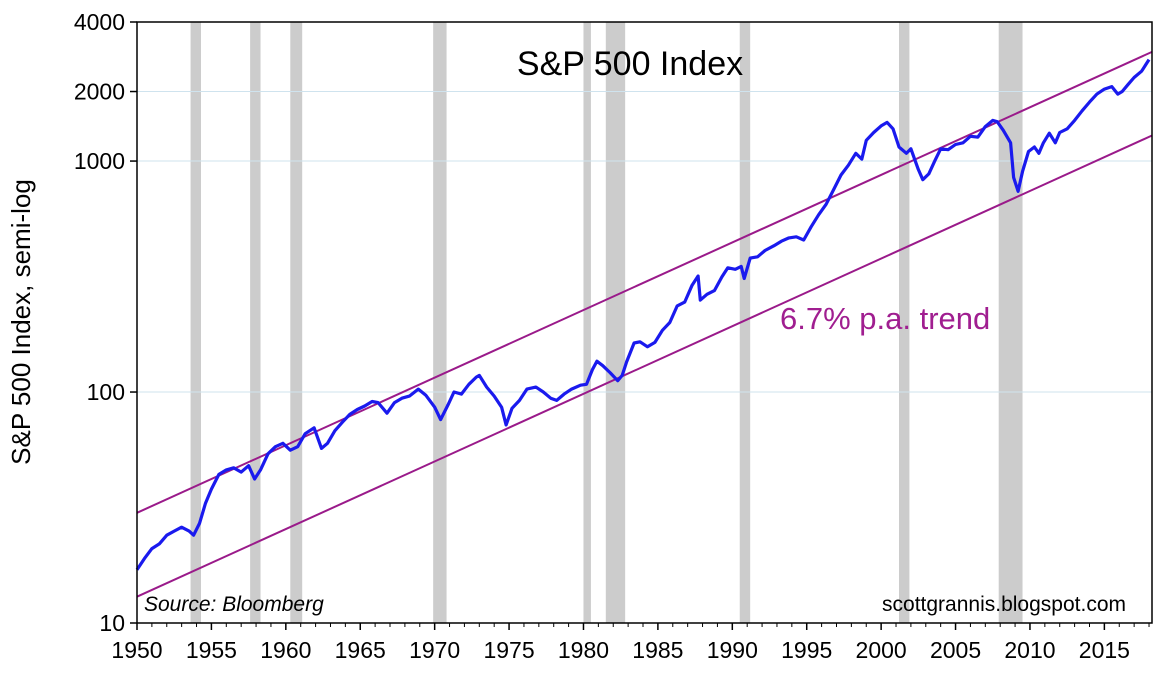  What do you see at coordinates (885, 318) in the screenshot?
I see `trend-label: 6.7% p.a. trend` at bounding box center [885, 318].